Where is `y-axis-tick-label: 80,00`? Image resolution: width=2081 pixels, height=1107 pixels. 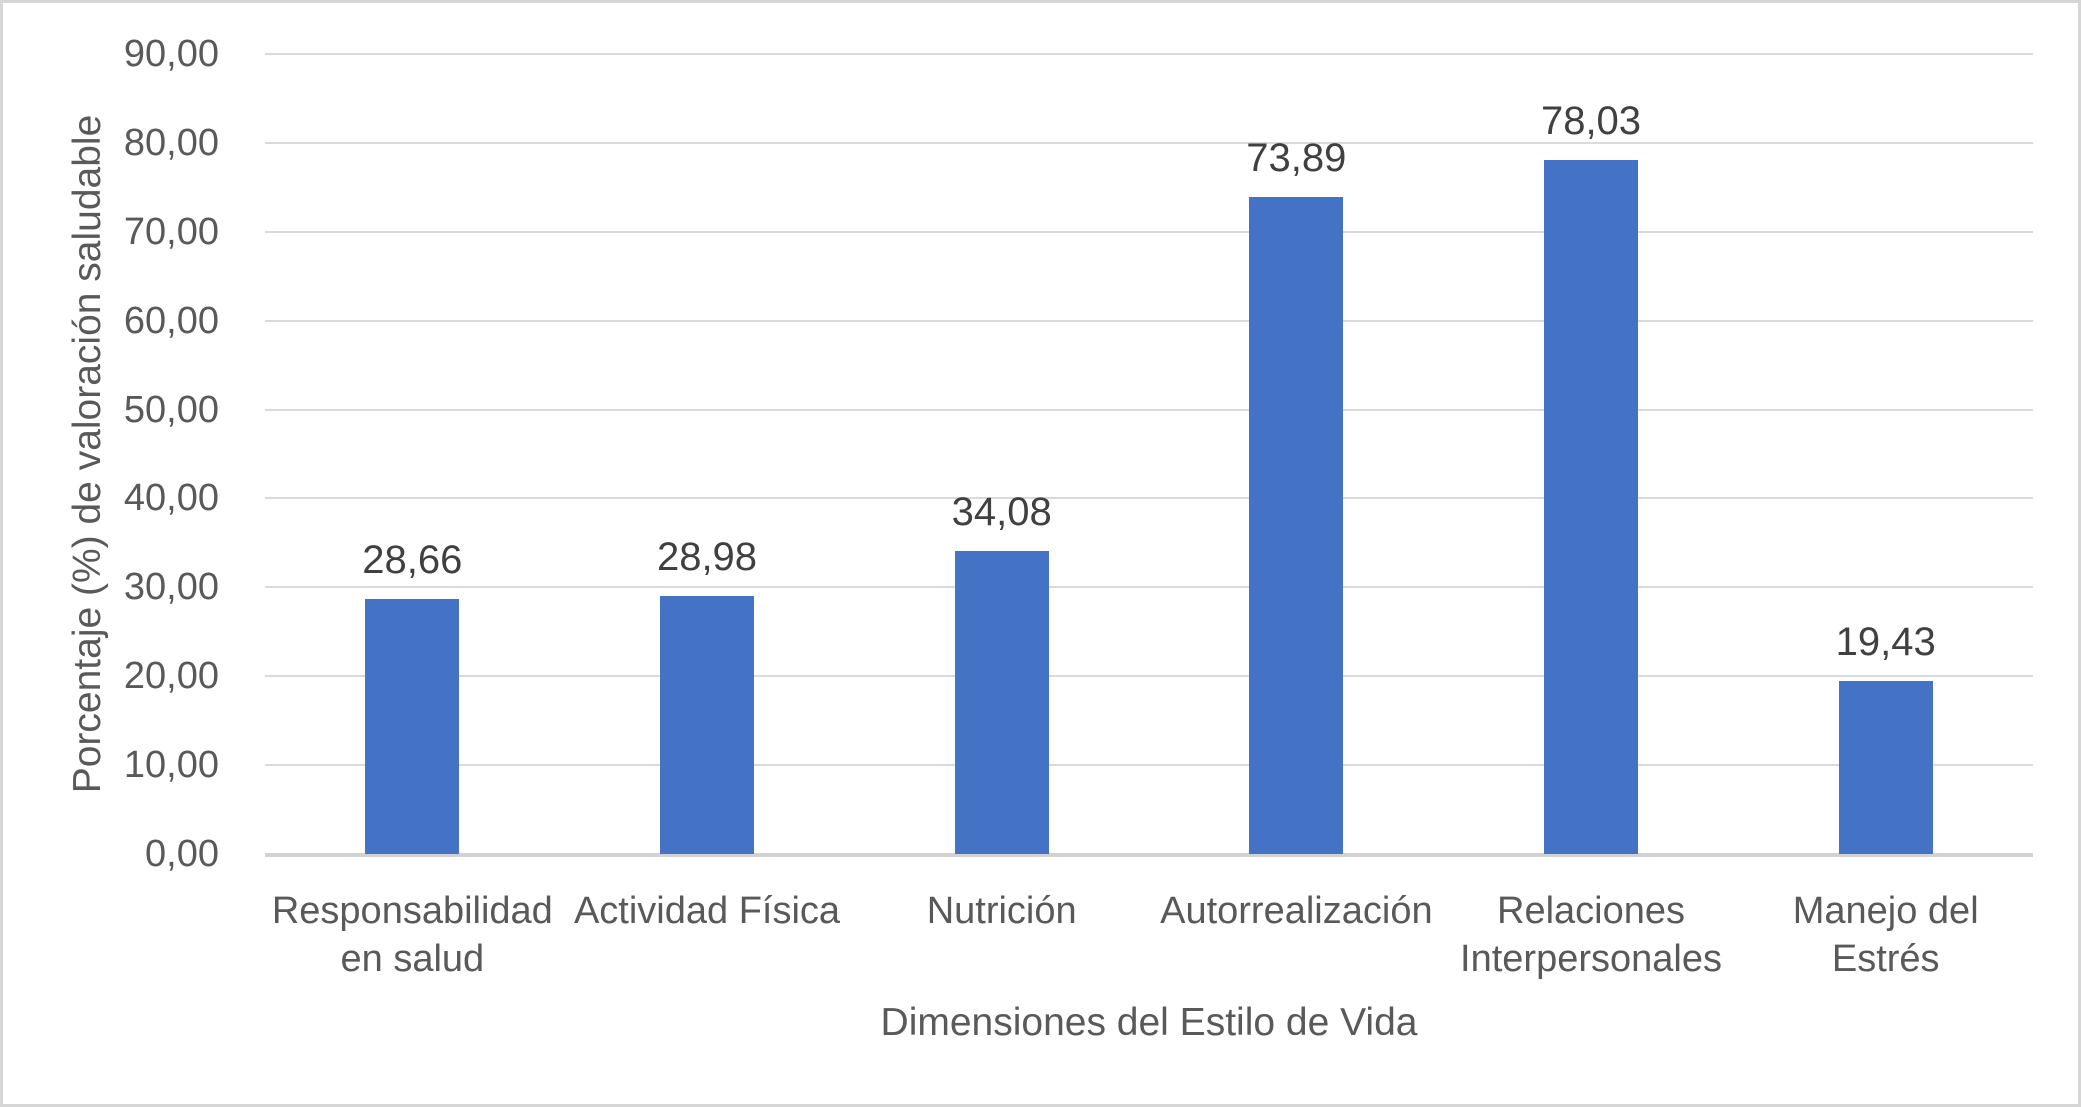
y-axis-tick-label: 80,00 is located at coordinates (171, 142).